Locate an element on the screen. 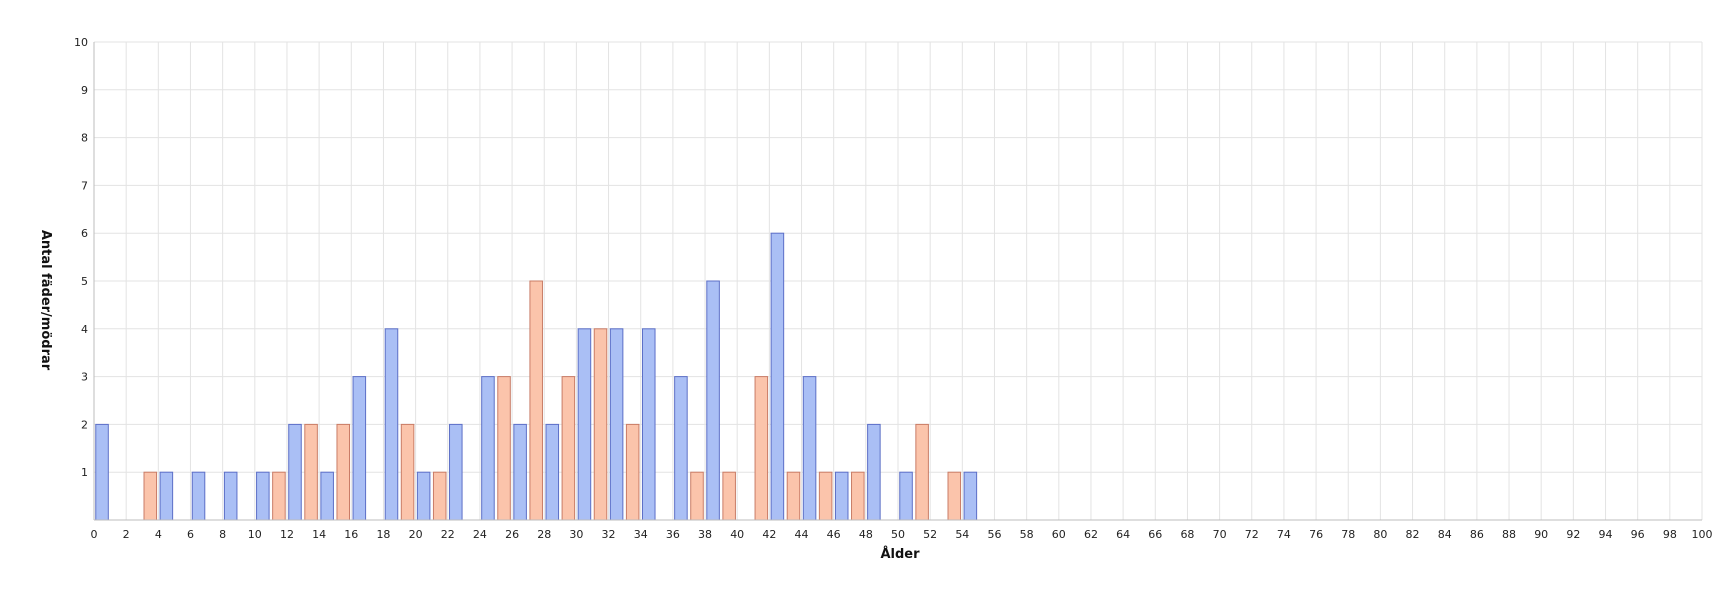  x-tick-label: 56 is located at coordinates (994, 534).